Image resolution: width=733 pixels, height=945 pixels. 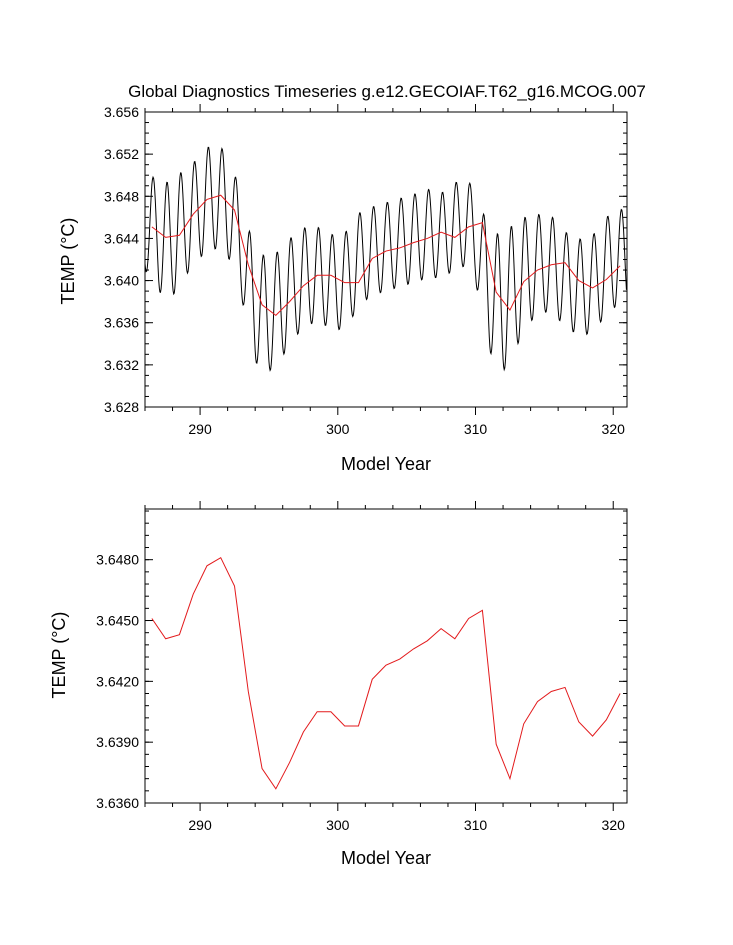 What do you see at coordinates (121, 112) in the screenshot?
I see `y-tick-label: 3.656` at bounding box center [121, 112].